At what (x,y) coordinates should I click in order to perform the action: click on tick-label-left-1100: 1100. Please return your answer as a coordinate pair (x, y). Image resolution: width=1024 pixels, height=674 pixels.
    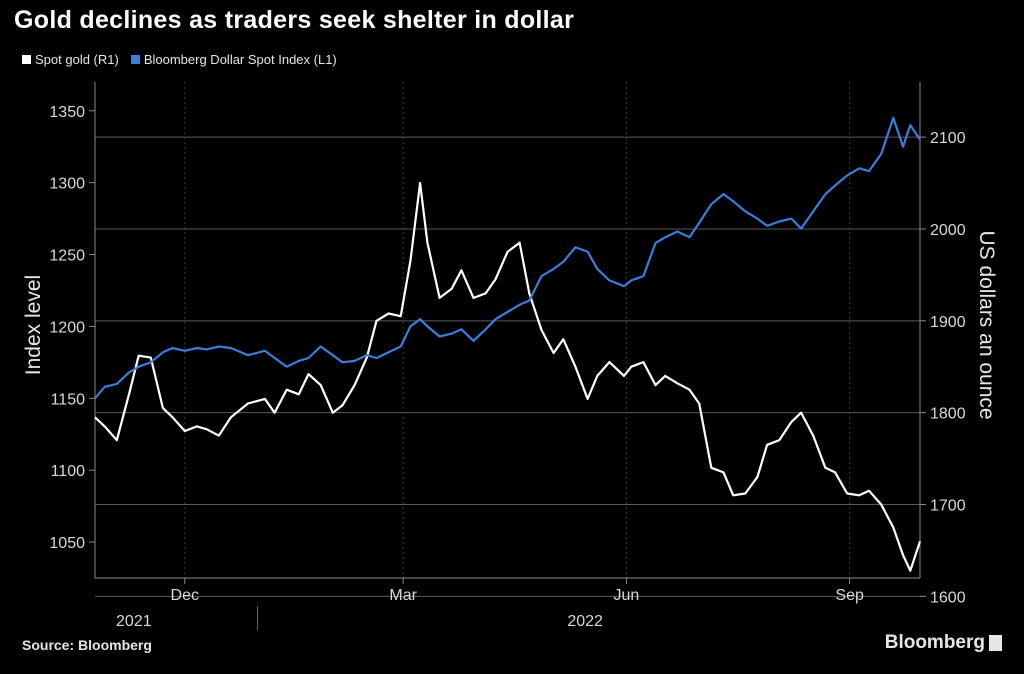
    Looking at the image, I should click on (68, 471).